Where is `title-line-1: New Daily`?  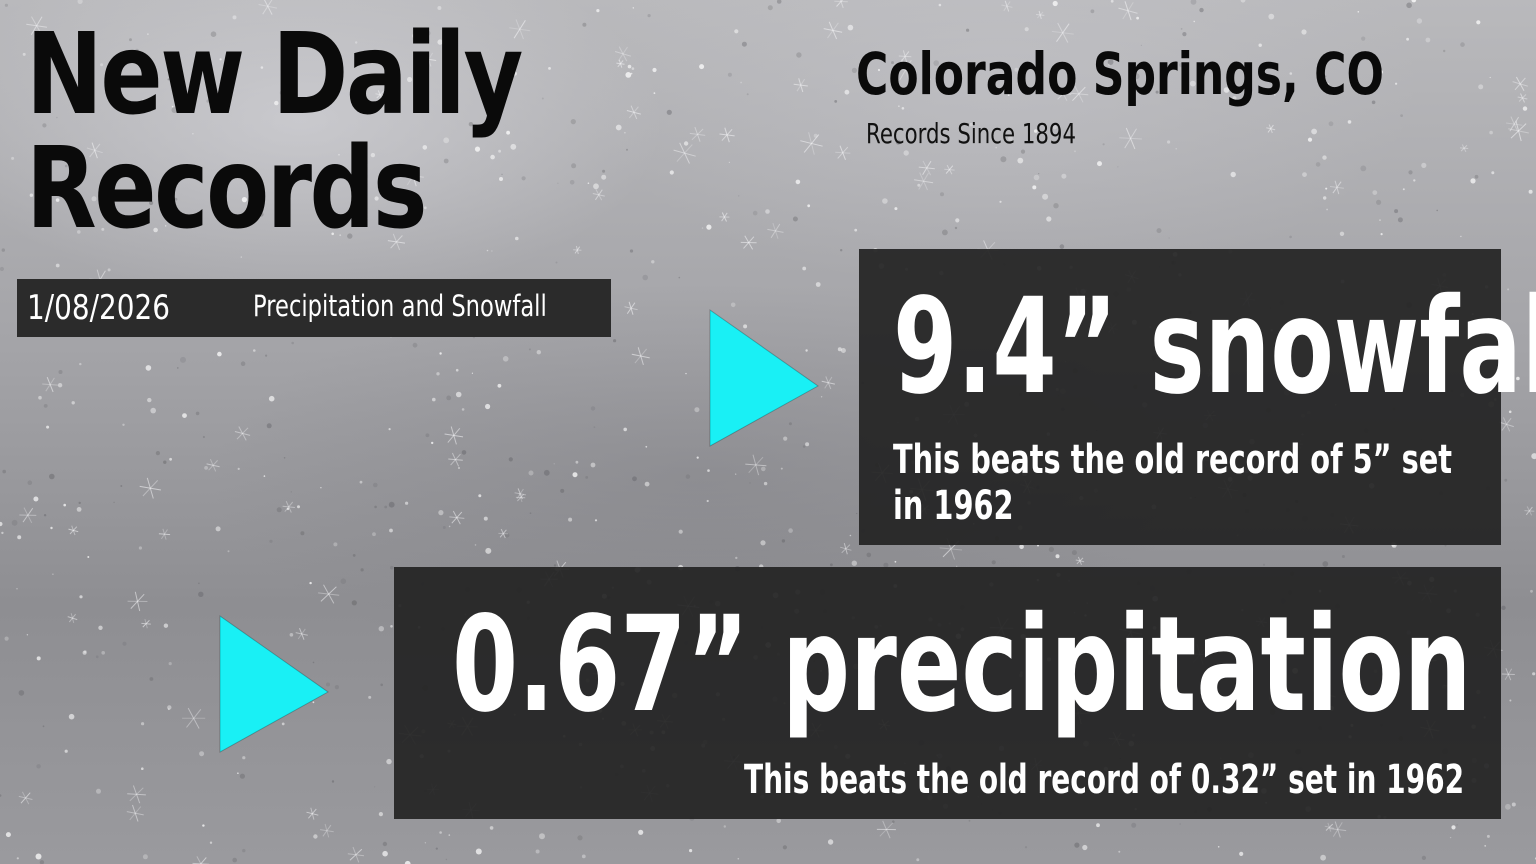 title-line-1: New Daily is located at coordinates (274, 75).